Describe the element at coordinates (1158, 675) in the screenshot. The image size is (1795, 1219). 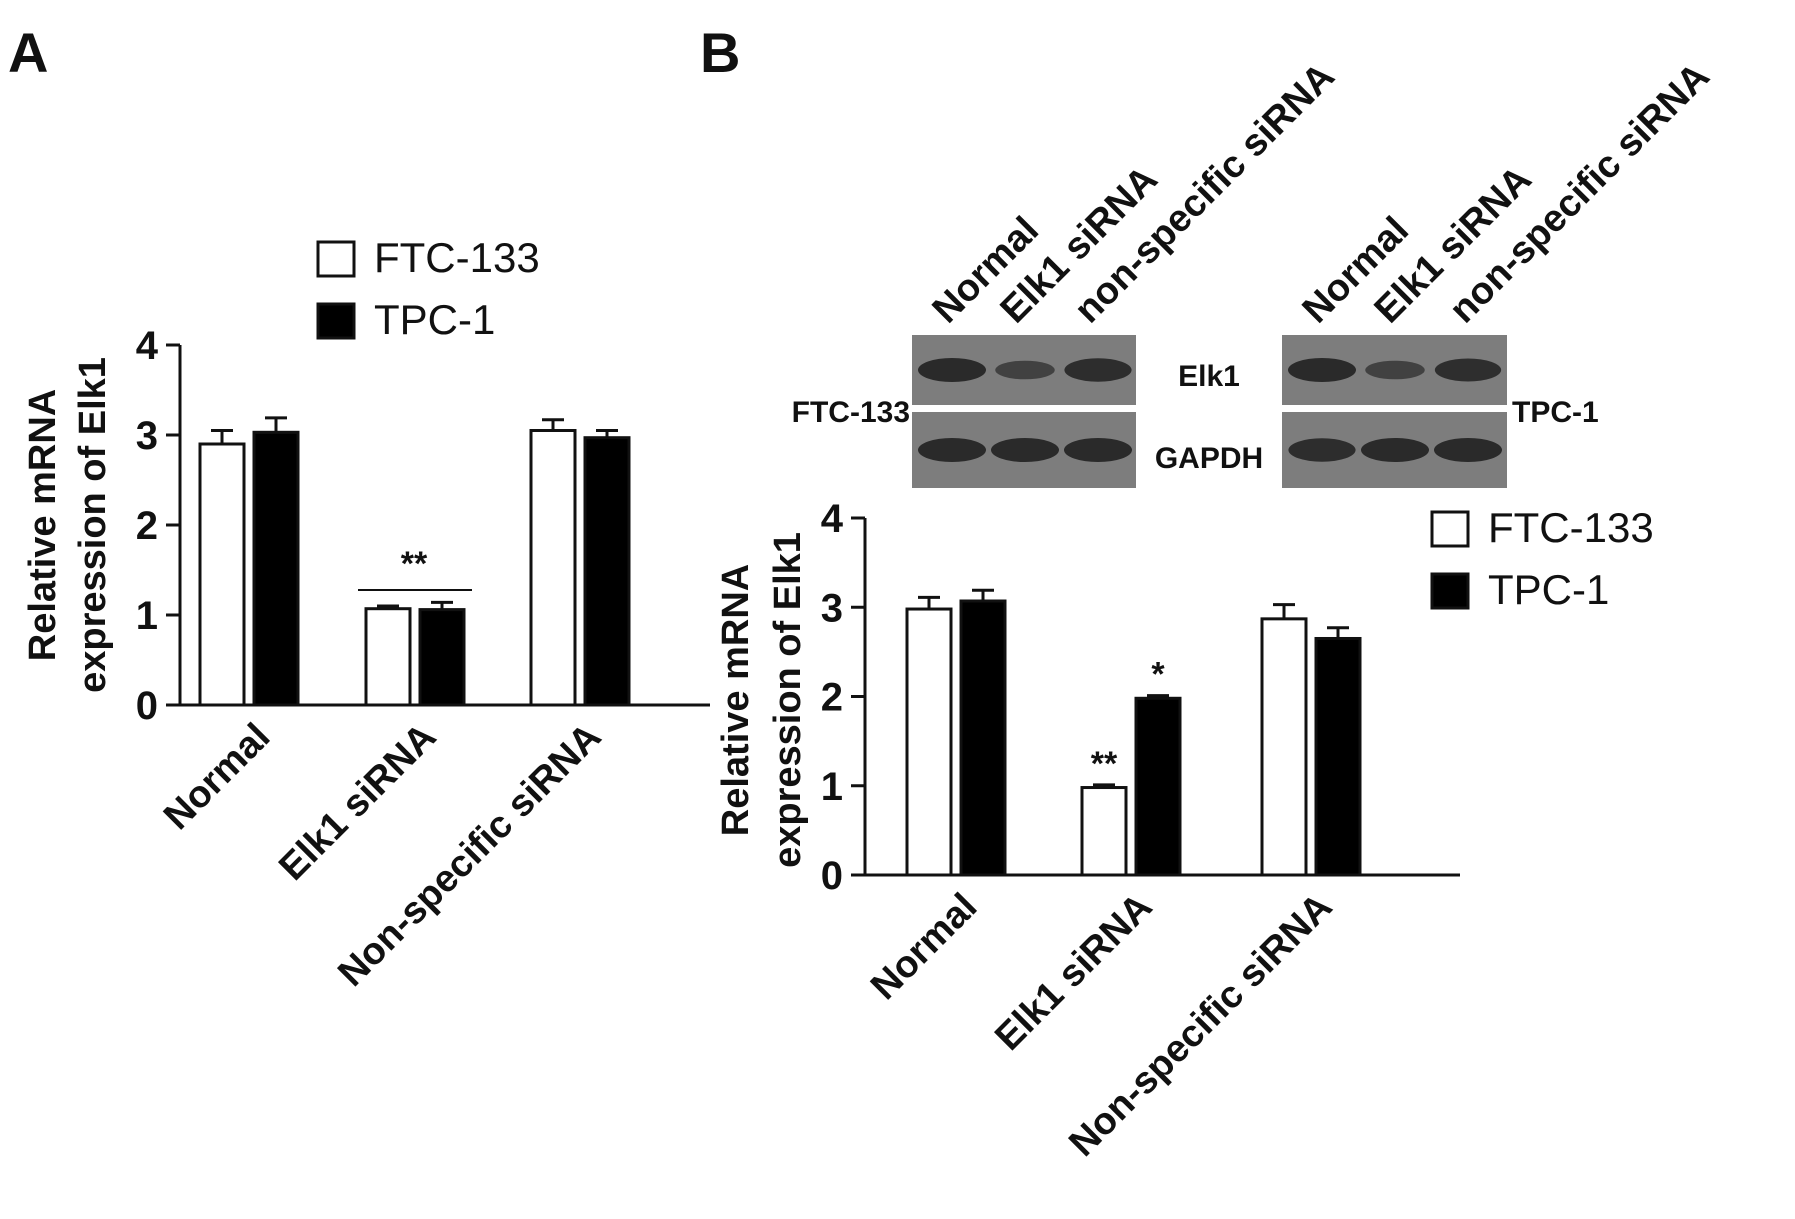
I see `significance-marker: *` at that location.